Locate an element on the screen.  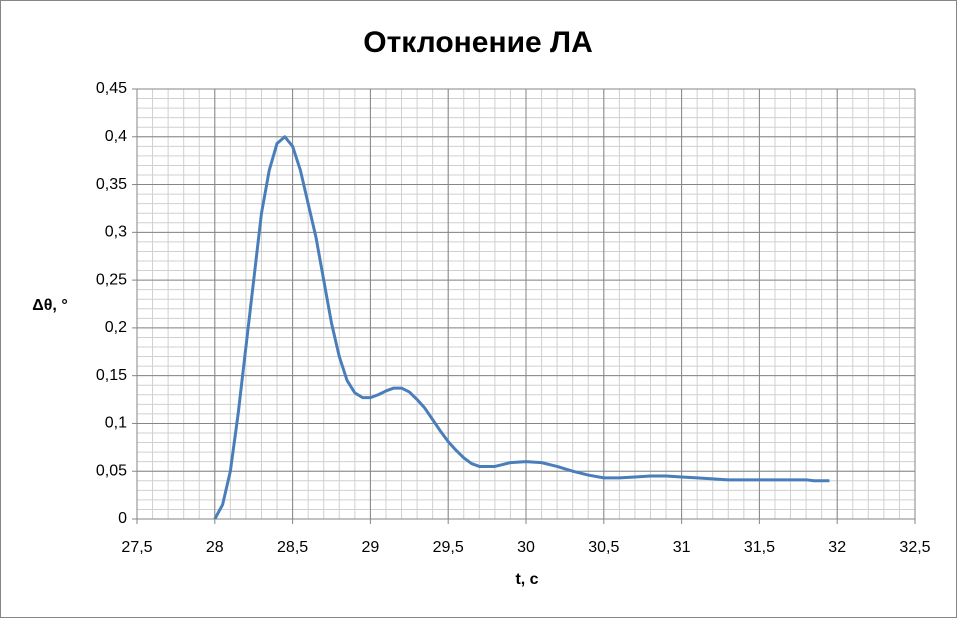
x-tick-label: 29,5 is located at coordinates (448, 547).